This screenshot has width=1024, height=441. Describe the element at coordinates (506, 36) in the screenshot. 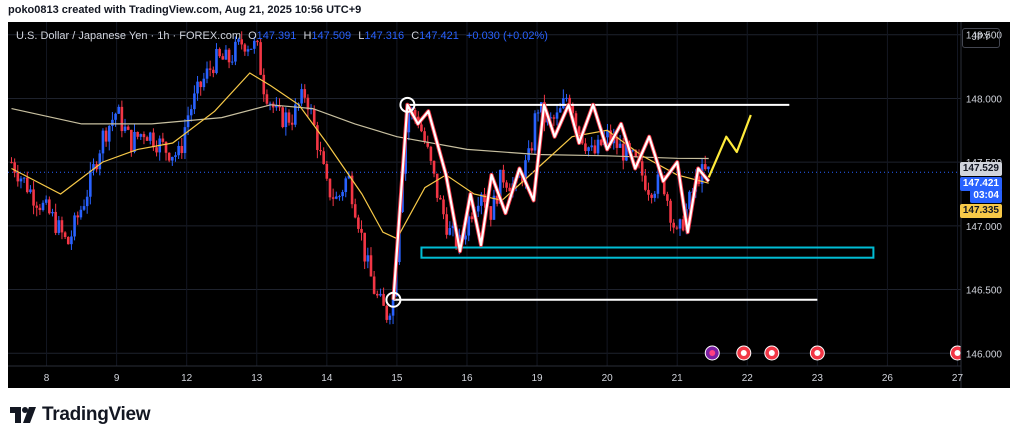

I see `change-value: +0.030 (+0.02%)` at that location.